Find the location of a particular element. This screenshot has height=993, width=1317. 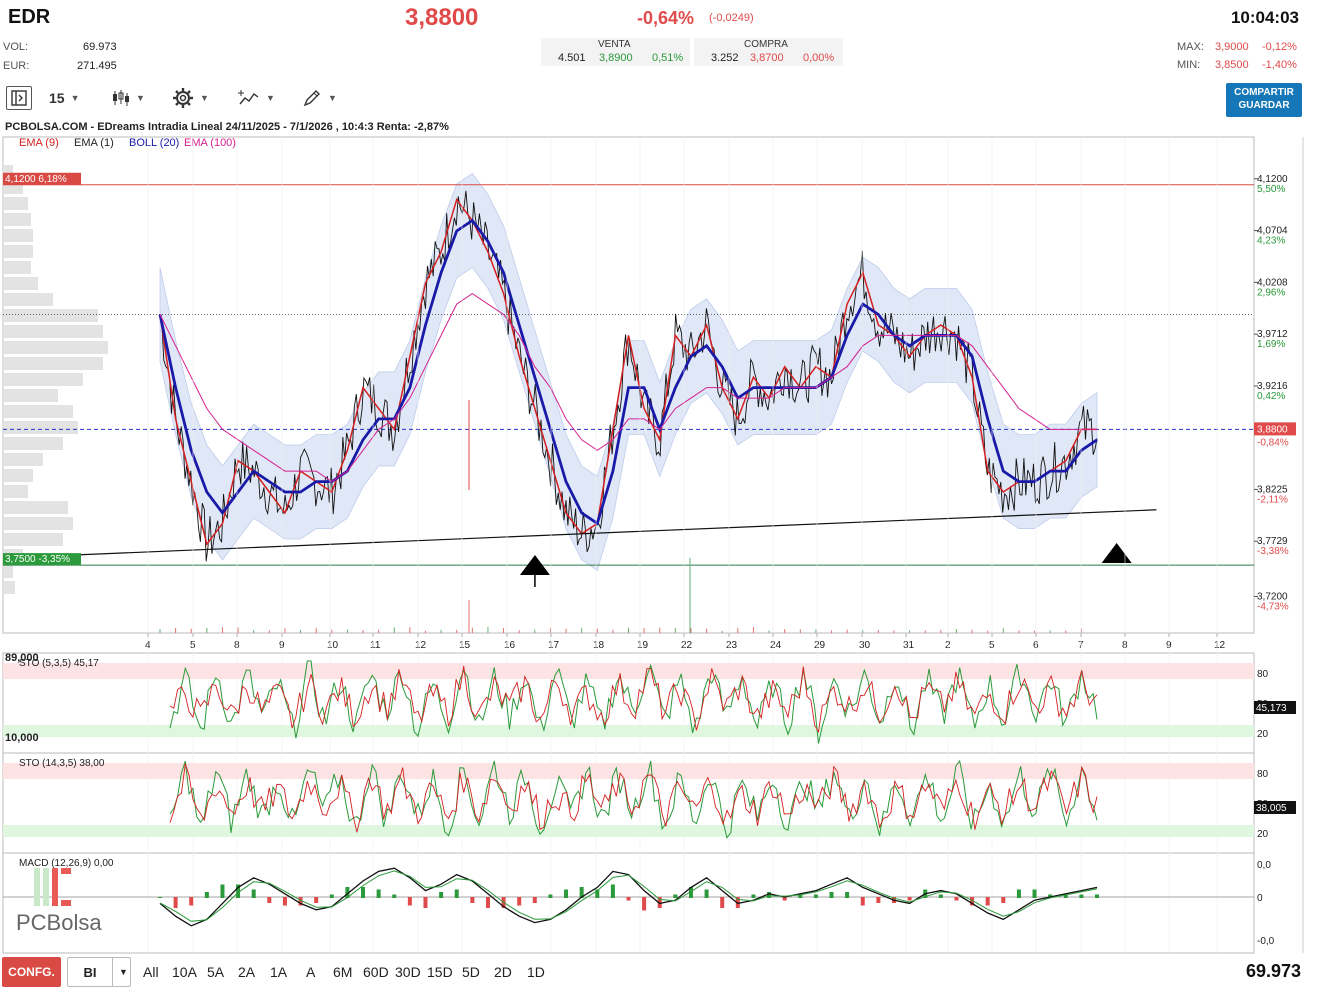

range-button-1d: 1D is located at coordinates (536, 972).